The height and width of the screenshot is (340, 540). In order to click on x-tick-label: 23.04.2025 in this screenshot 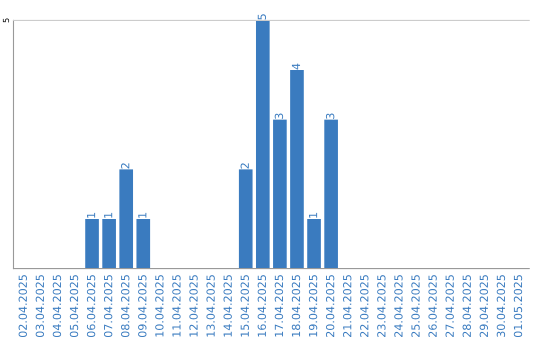, I will do `click(381, 306)`.